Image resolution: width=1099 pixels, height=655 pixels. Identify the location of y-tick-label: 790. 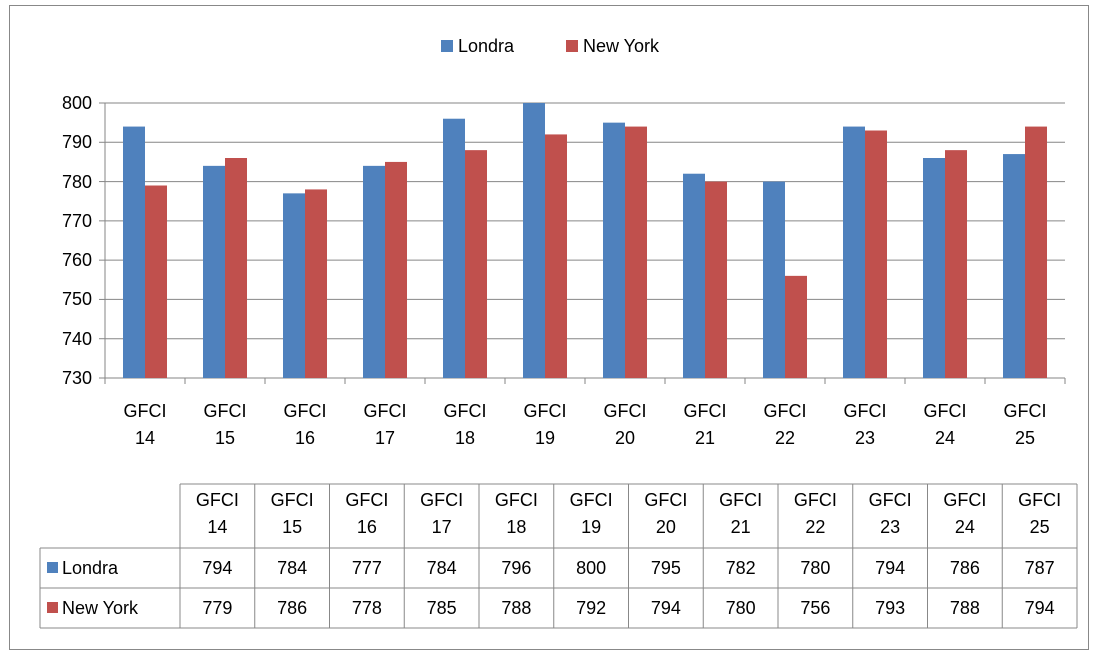
(76, 142).